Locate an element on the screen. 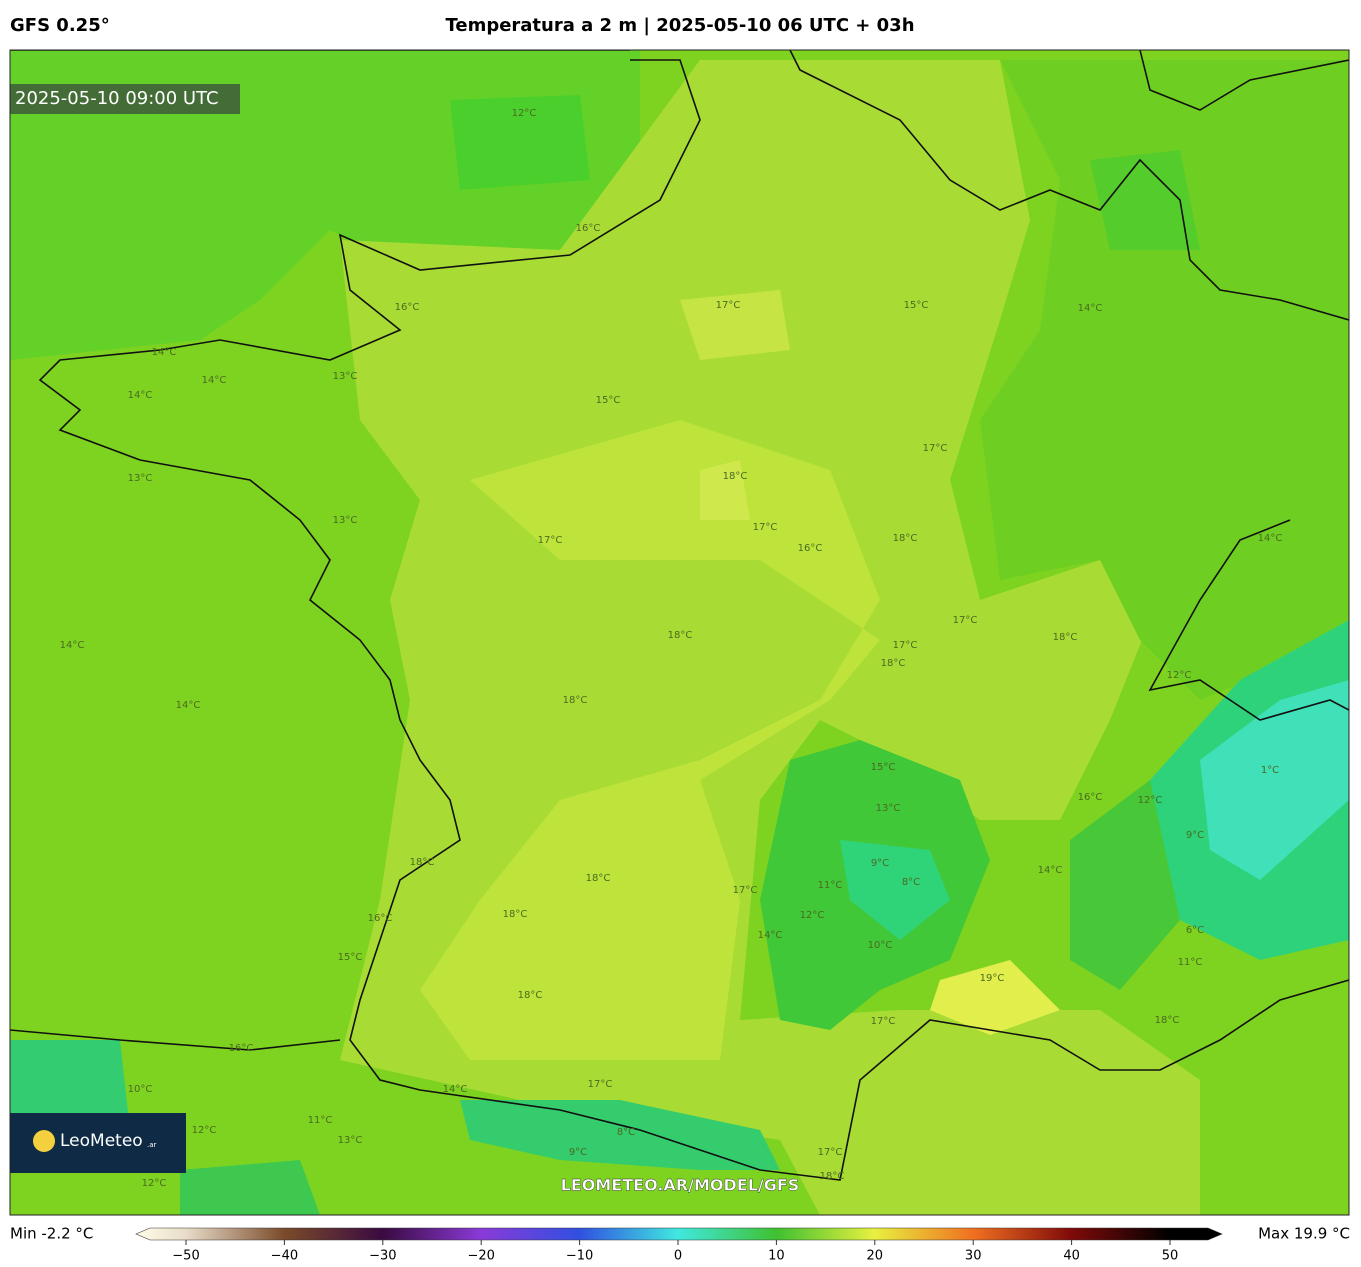 The image size is (1361, 1267). colorbar is located at coordinates (679, 1234).